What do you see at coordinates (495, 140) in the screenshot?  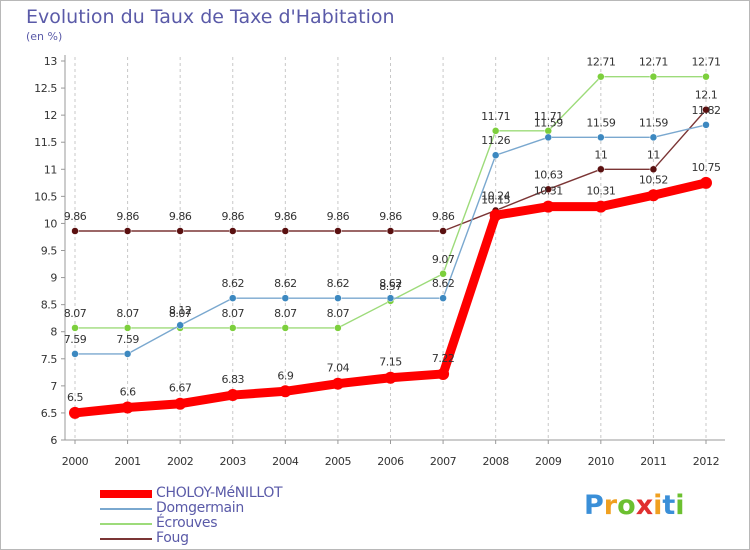 I see `data-label: 11.26` at bounding box center [495, 140].